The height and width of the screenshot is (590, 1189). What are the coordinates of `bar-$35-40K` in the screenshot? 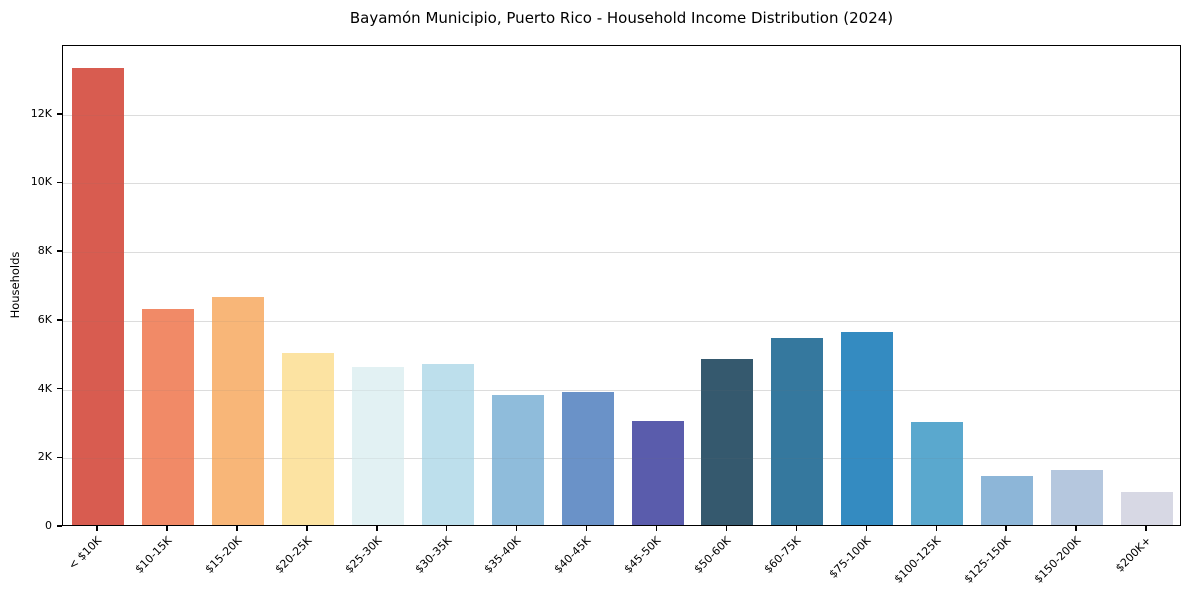 It's located at (517, 460).